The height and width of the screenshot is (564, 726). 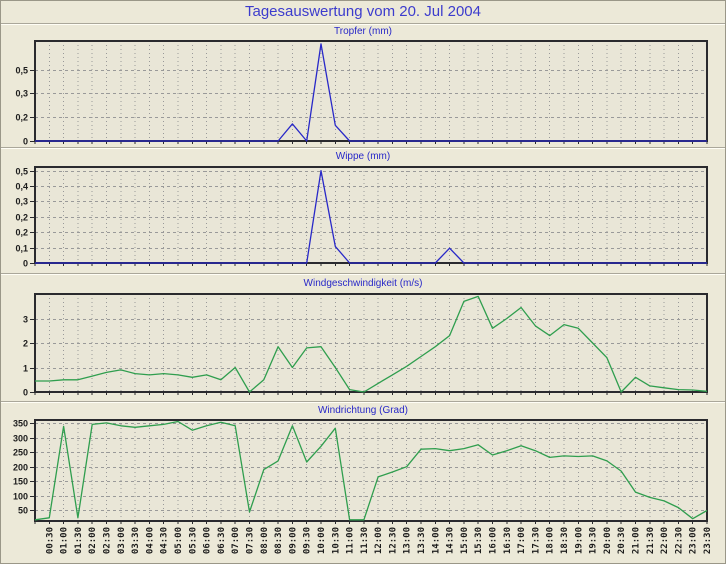 I want to click on y-tick-label: 200, so click(x=20, y=468).